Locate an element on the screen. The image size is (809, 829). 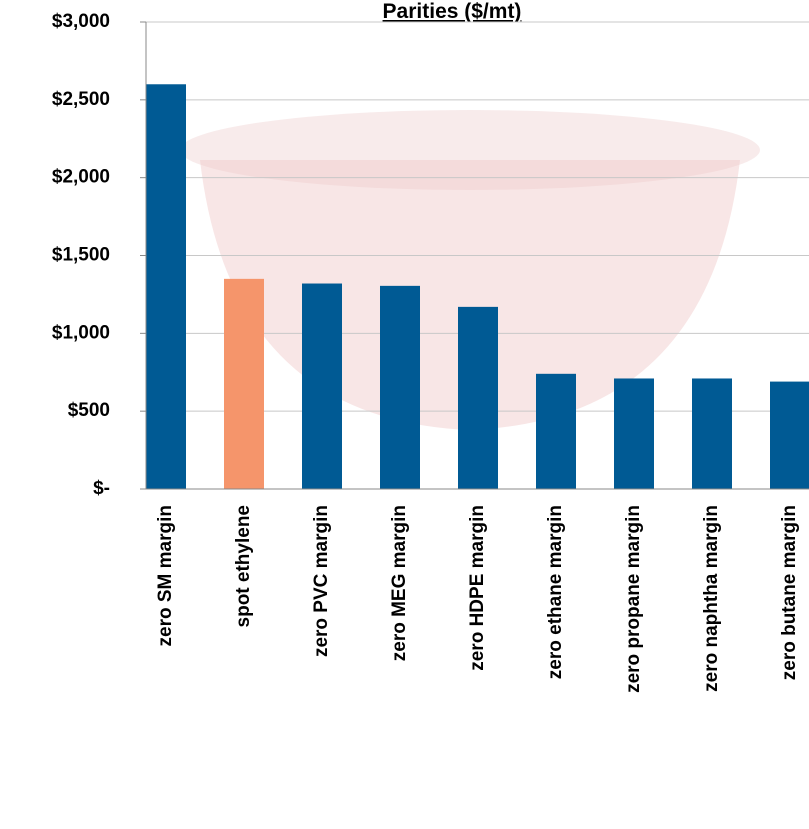
x-tick-label: zero propane margin is located at coordinates (633, 599).